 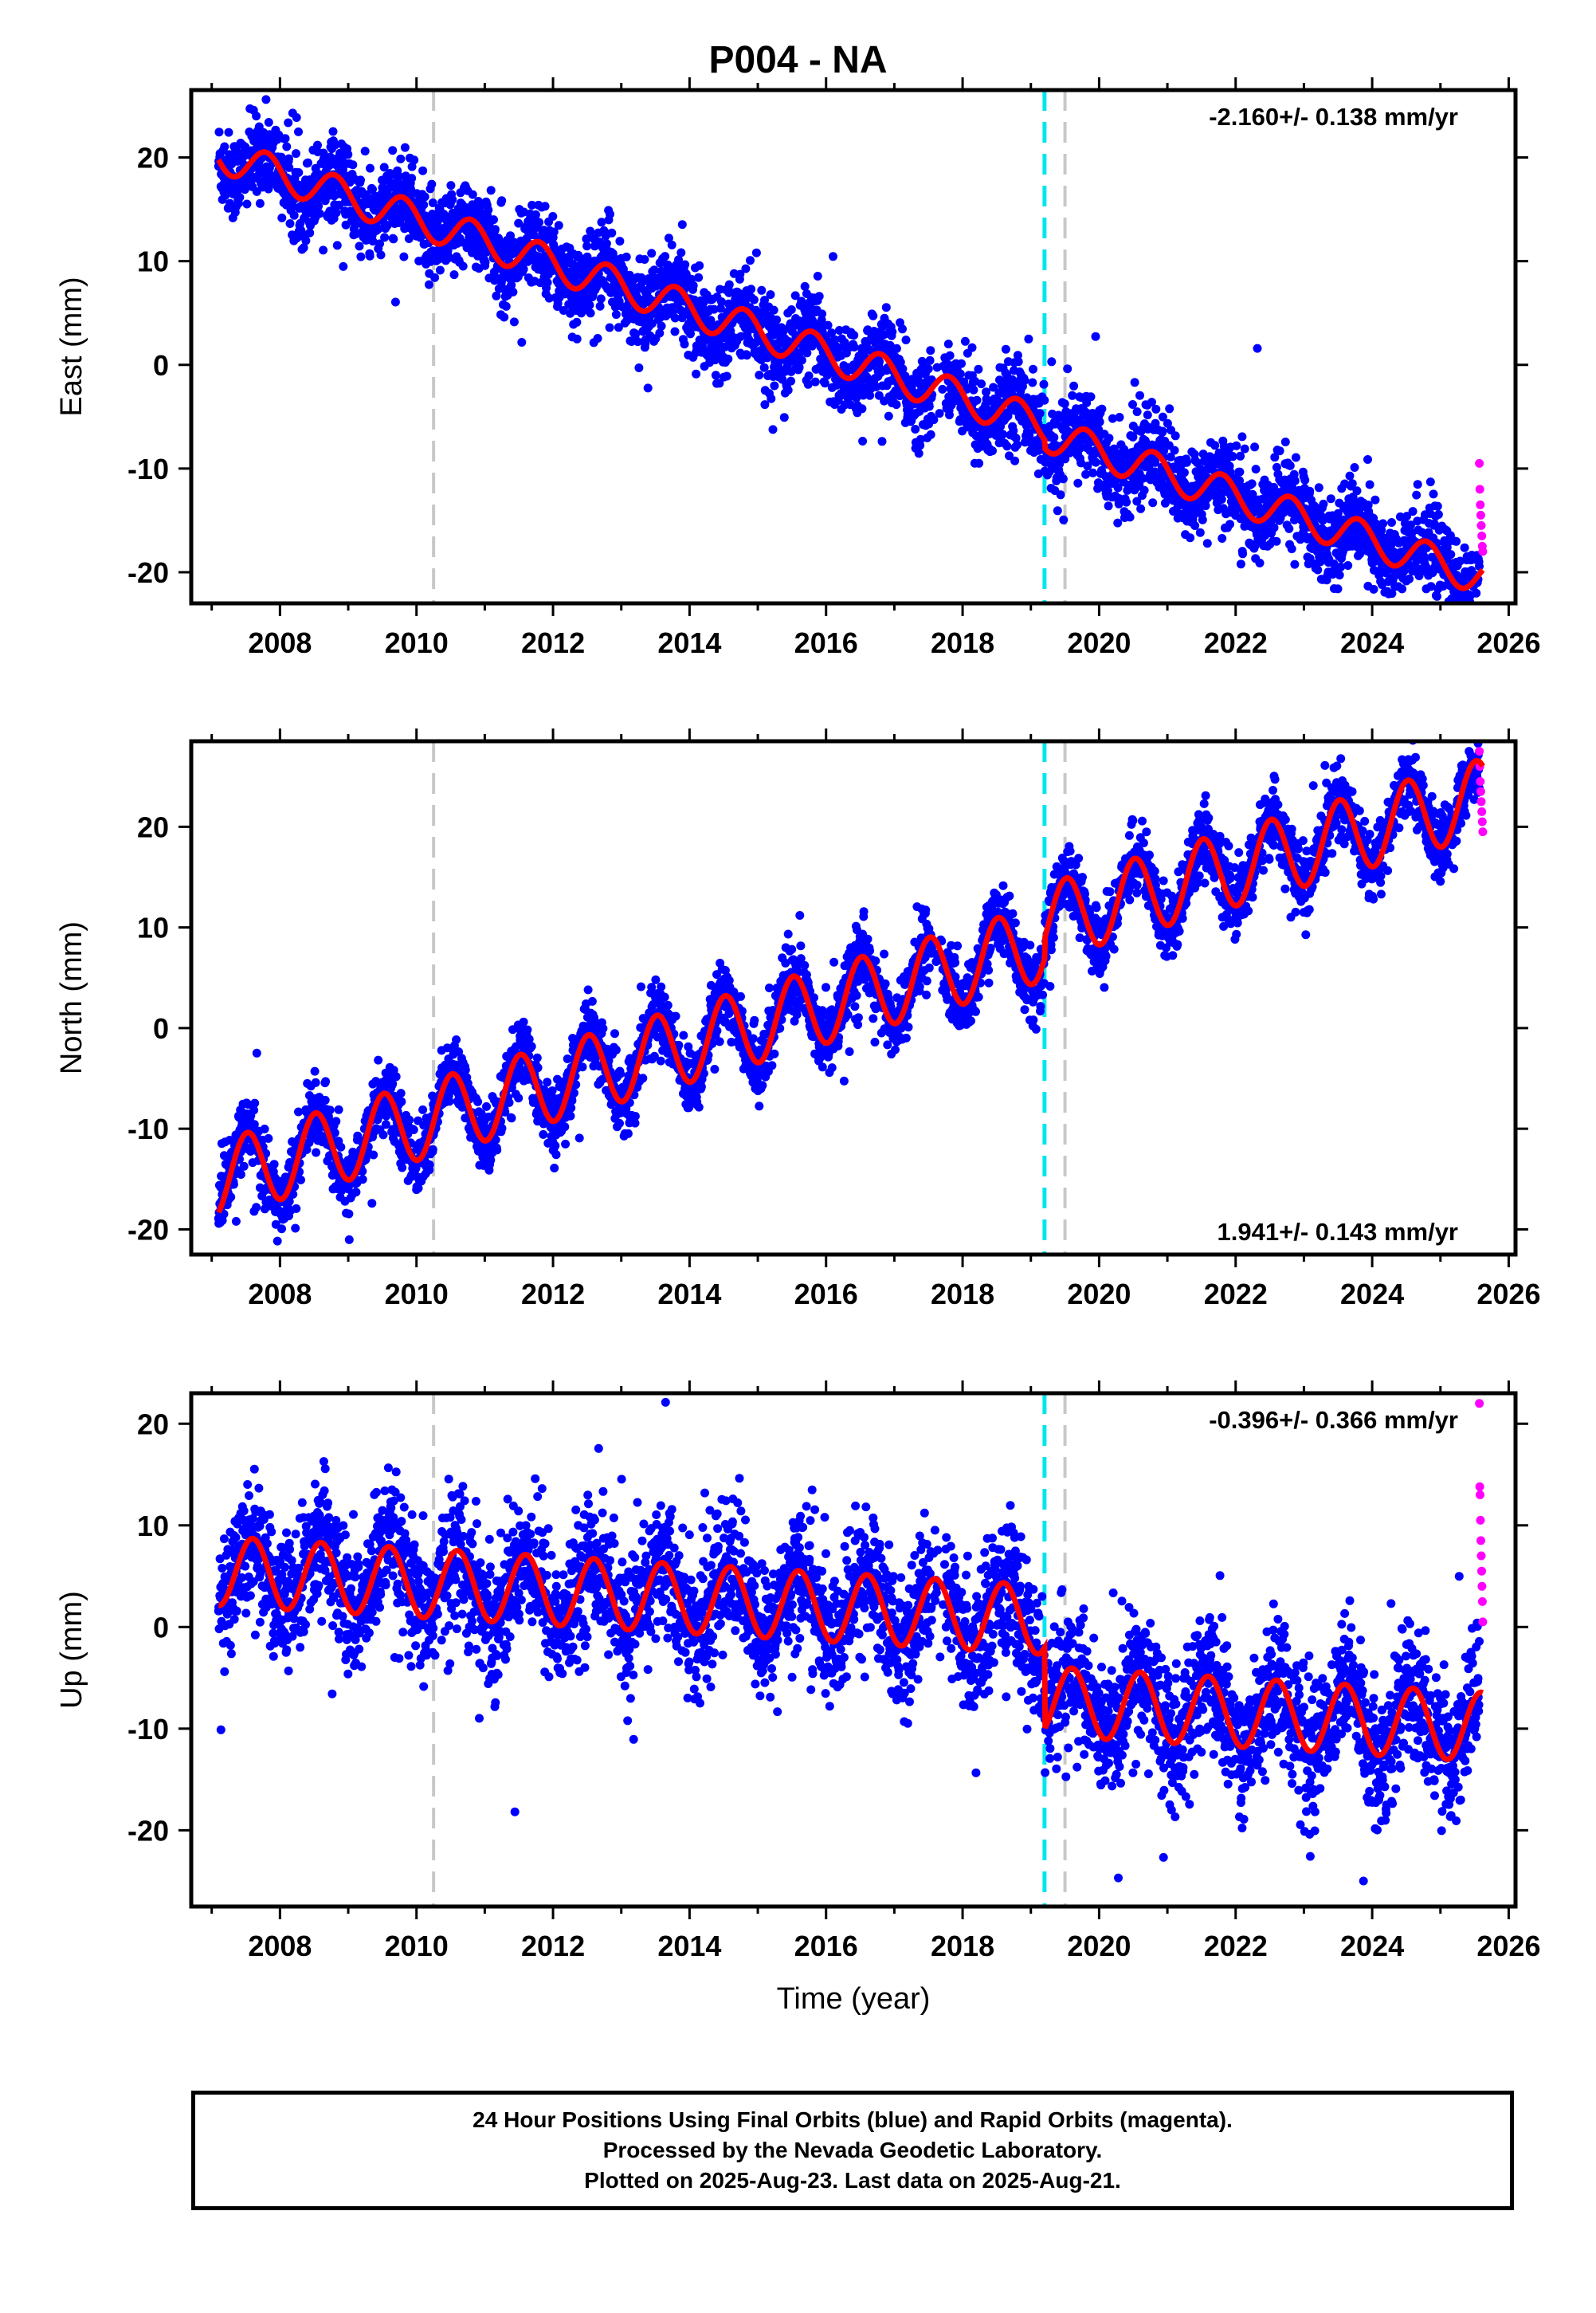 I want to click on x-tick-label: 2026, so click(x=1508, y=642).